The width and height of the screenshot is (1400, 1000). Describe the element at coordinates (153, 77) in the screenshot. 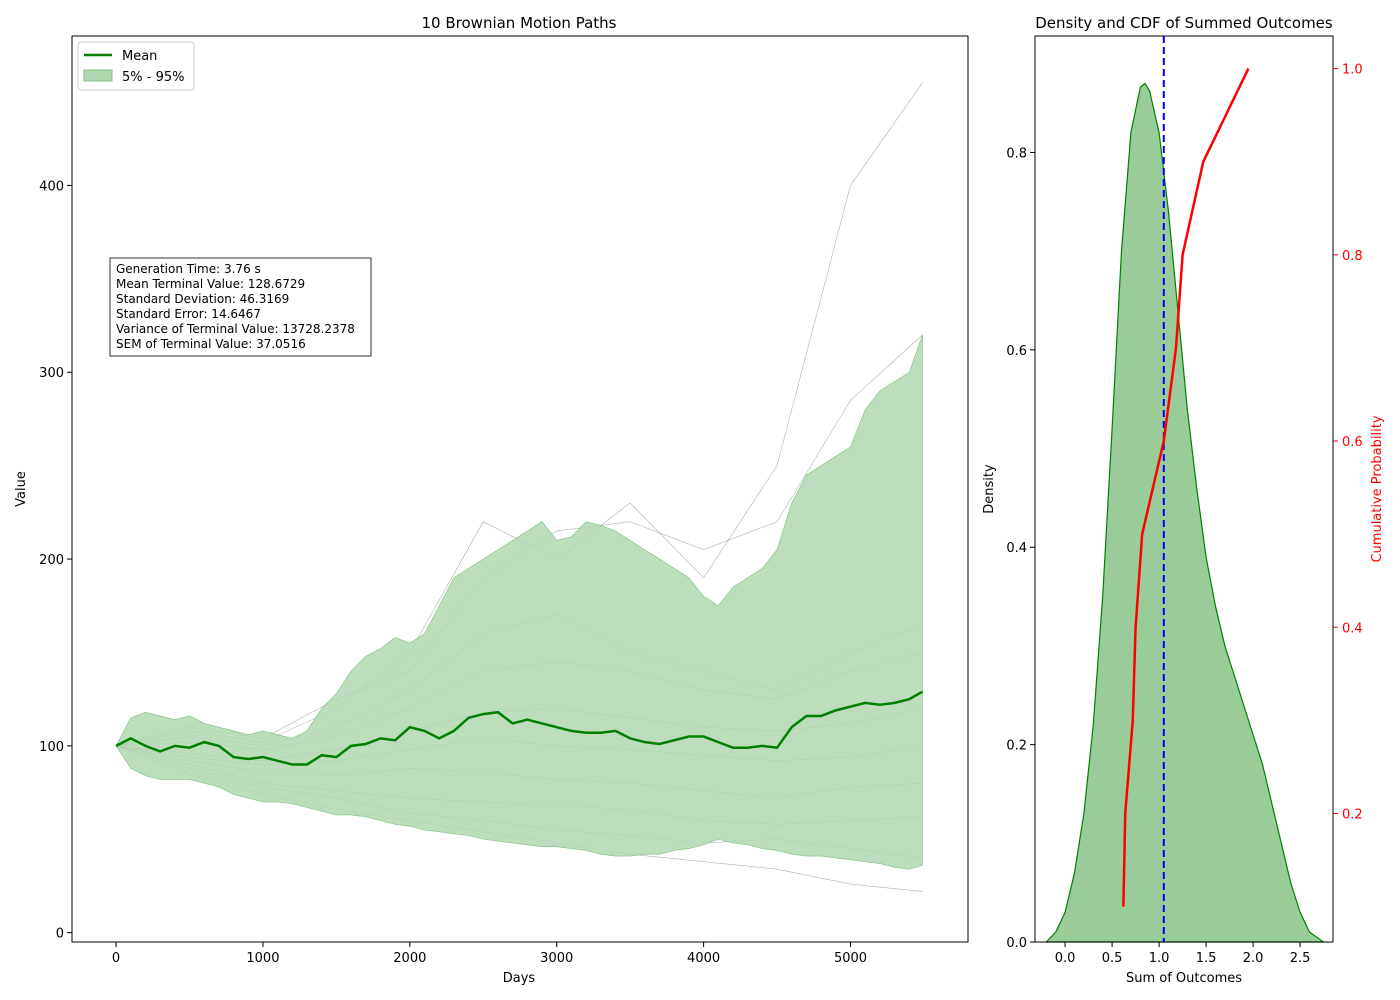

I see `legend-band-label: 5% - 95%` at that location.